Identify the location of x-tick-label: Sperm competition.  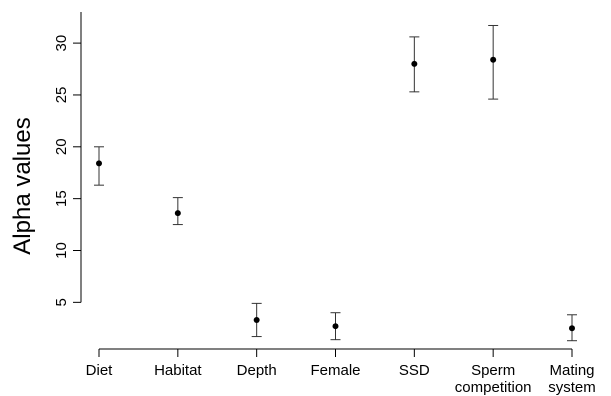
(493, 379).